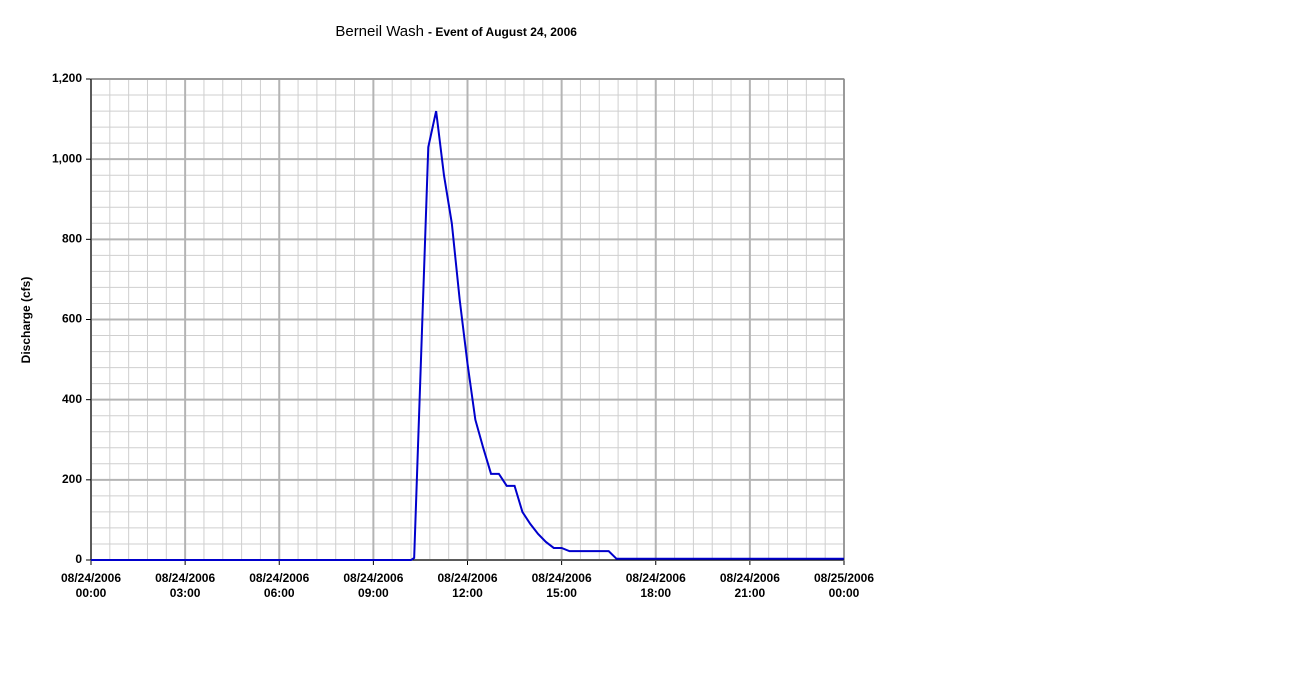  I want to click on y-tick-label: 400, so click(72, 399).